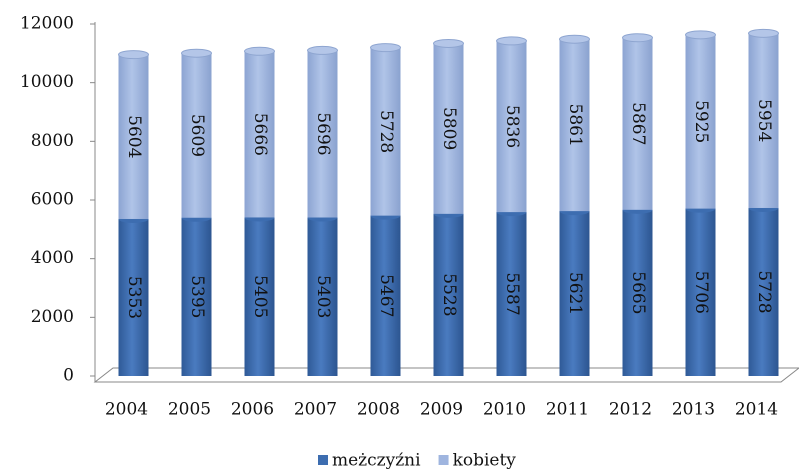  I want to click on data-label: 5621, so click(575, 293).